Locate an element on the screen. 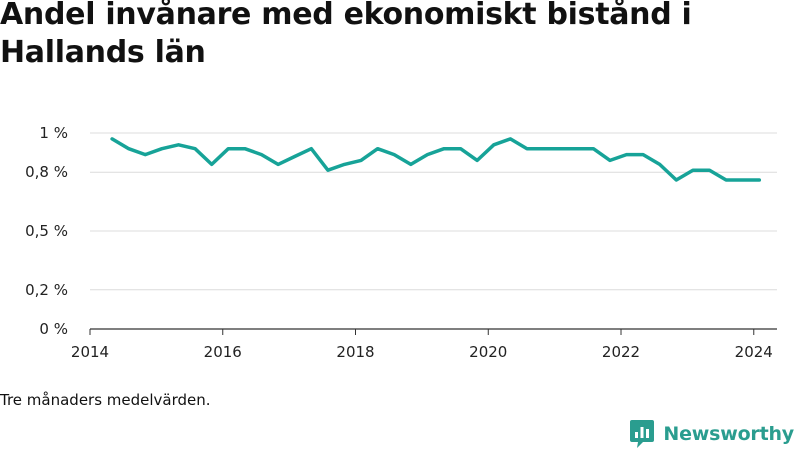  x-tick-label: 2014 is located at coordinates (90, 352).